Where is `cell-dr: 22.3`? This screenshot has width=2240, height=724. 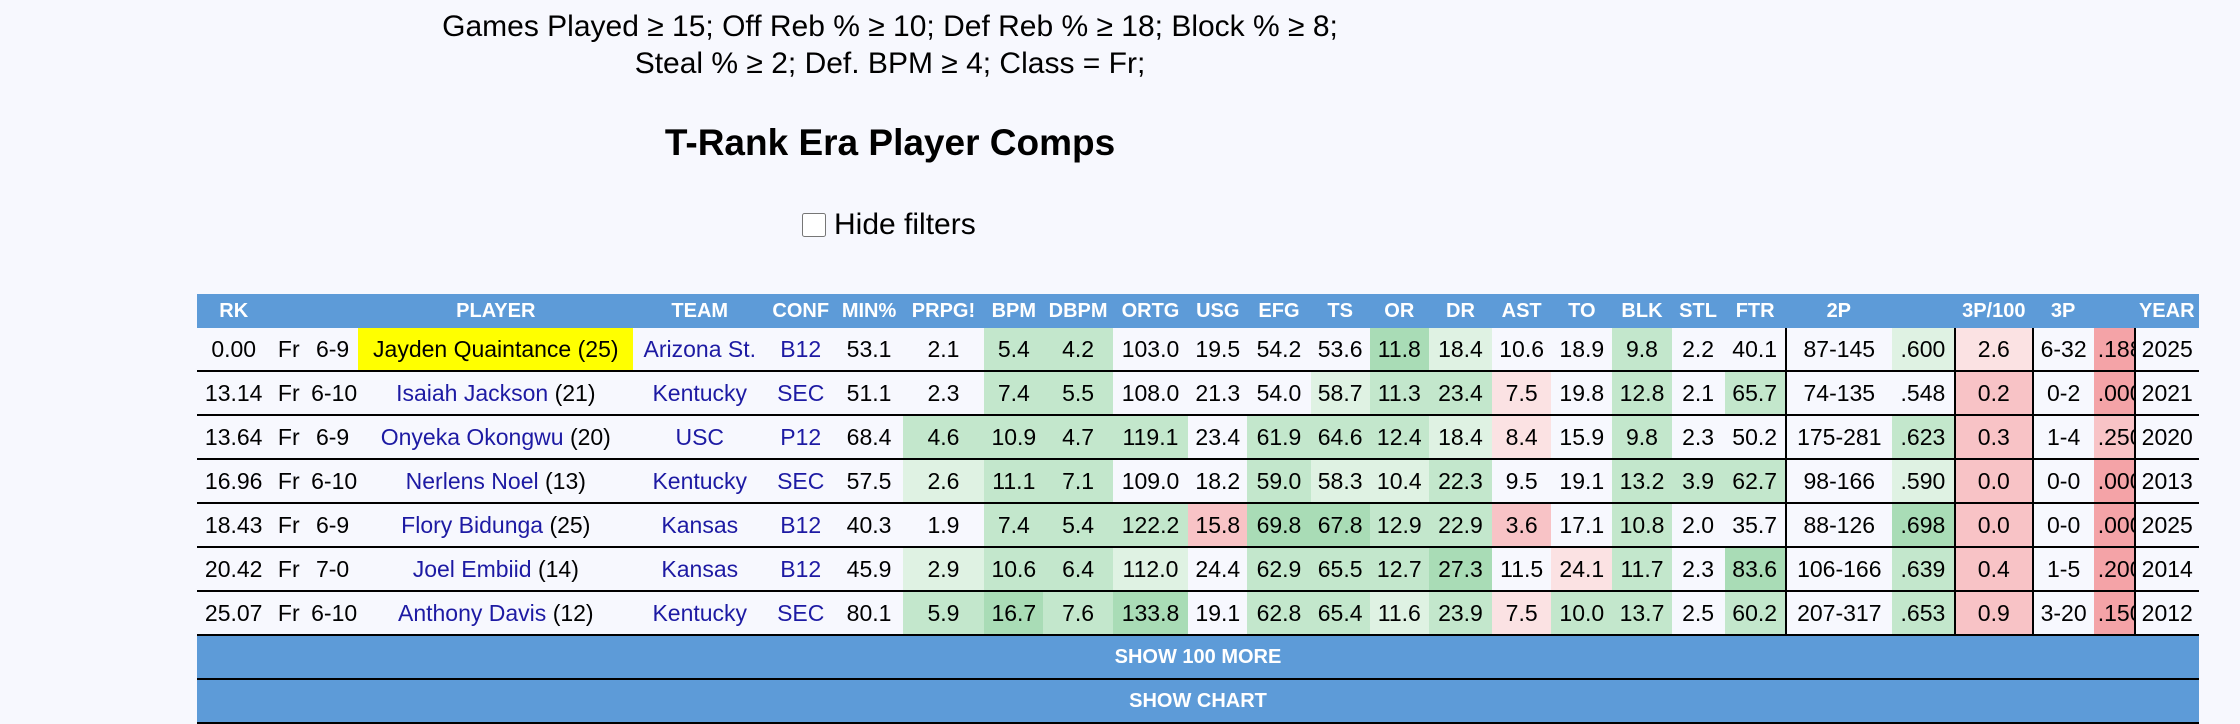 cell-dr: 22.3 is located at coordinates (1460, 481).